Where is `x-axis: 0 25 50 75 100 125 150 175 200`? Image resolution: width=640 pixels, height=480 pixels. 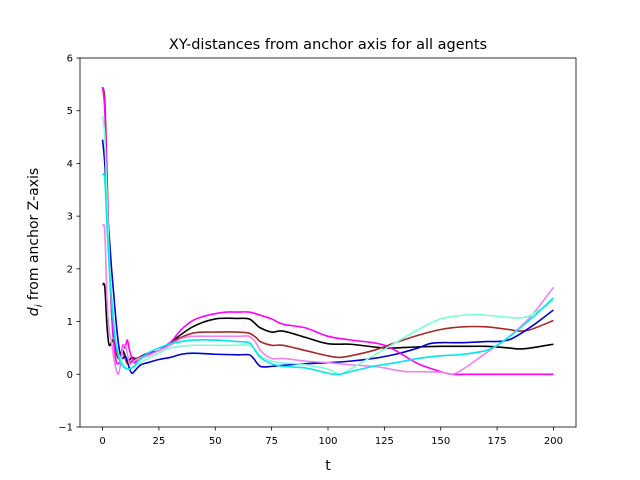 x-axis: 0 25 50 75 100 125 150 175 200 is located at coordinates (331, 437).